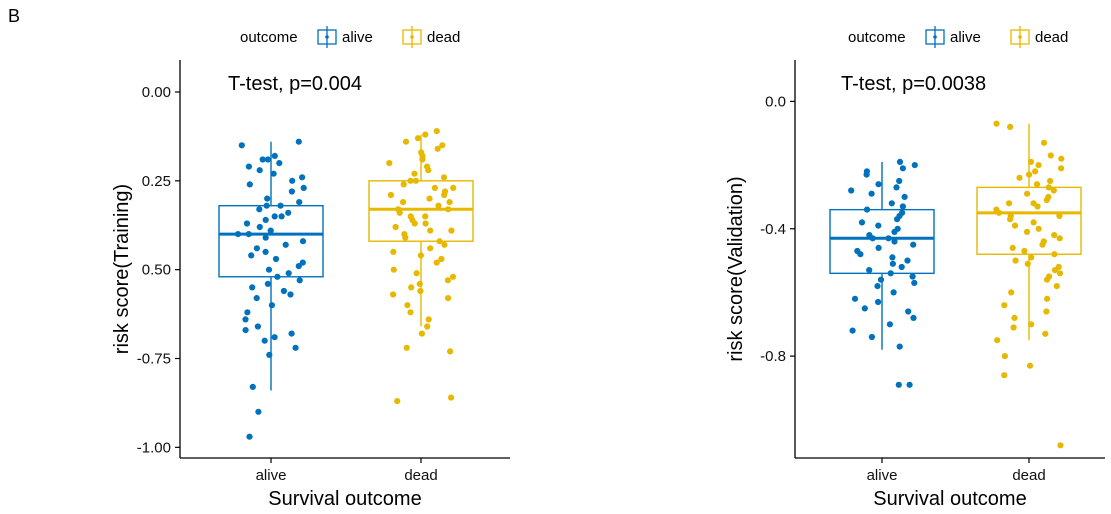 This screenshot has width=1111, height=514. Describe the element at coordinates (420, 475) in the screenshot. I see `x-tick-label: dead` at that location.